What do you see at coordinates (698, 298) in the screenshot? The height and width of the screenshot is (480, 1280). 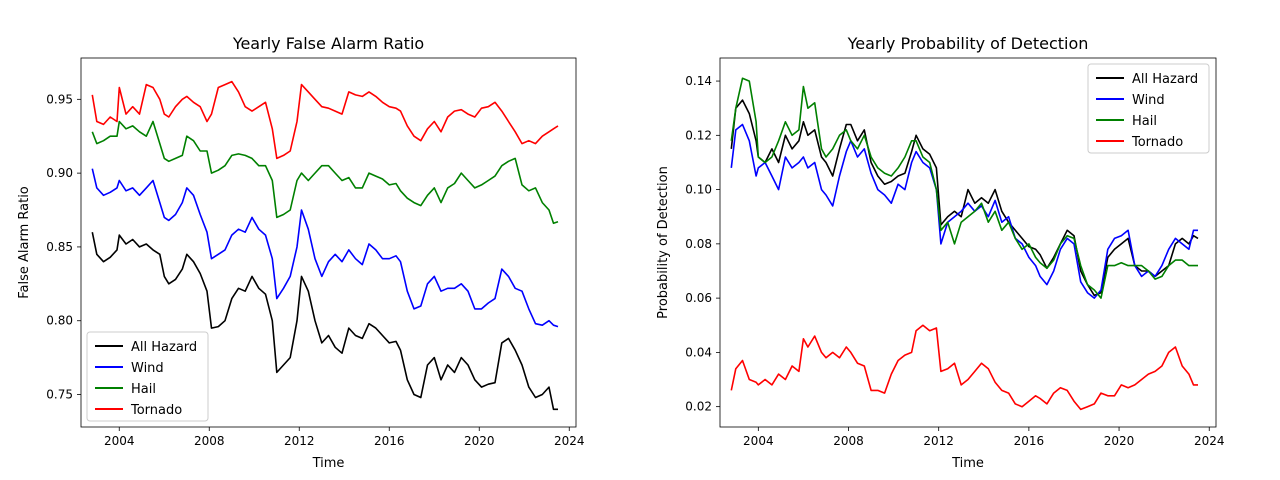 I see `y-tick-label: 0.06` at bounding box center [698, 298].